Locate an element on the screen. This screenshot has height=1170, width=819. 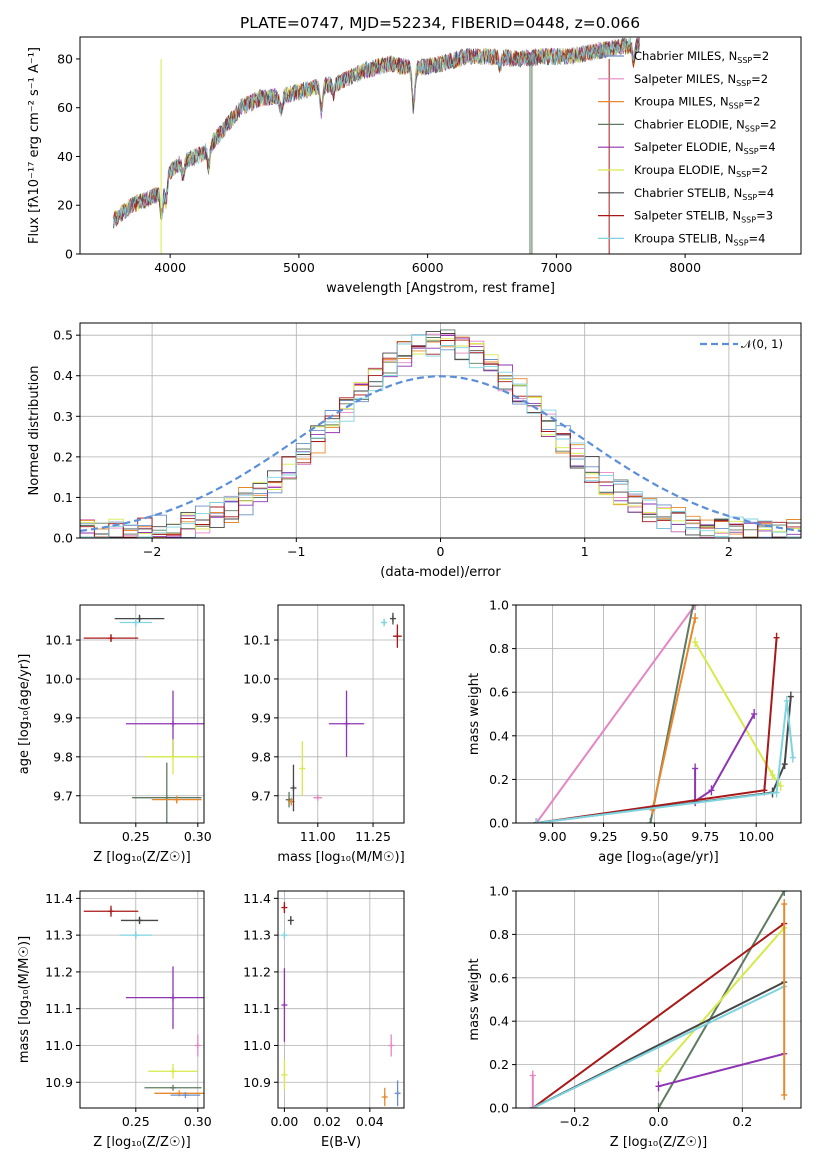
y-tick-label: 1.0 is located at coordinates (499, 891).